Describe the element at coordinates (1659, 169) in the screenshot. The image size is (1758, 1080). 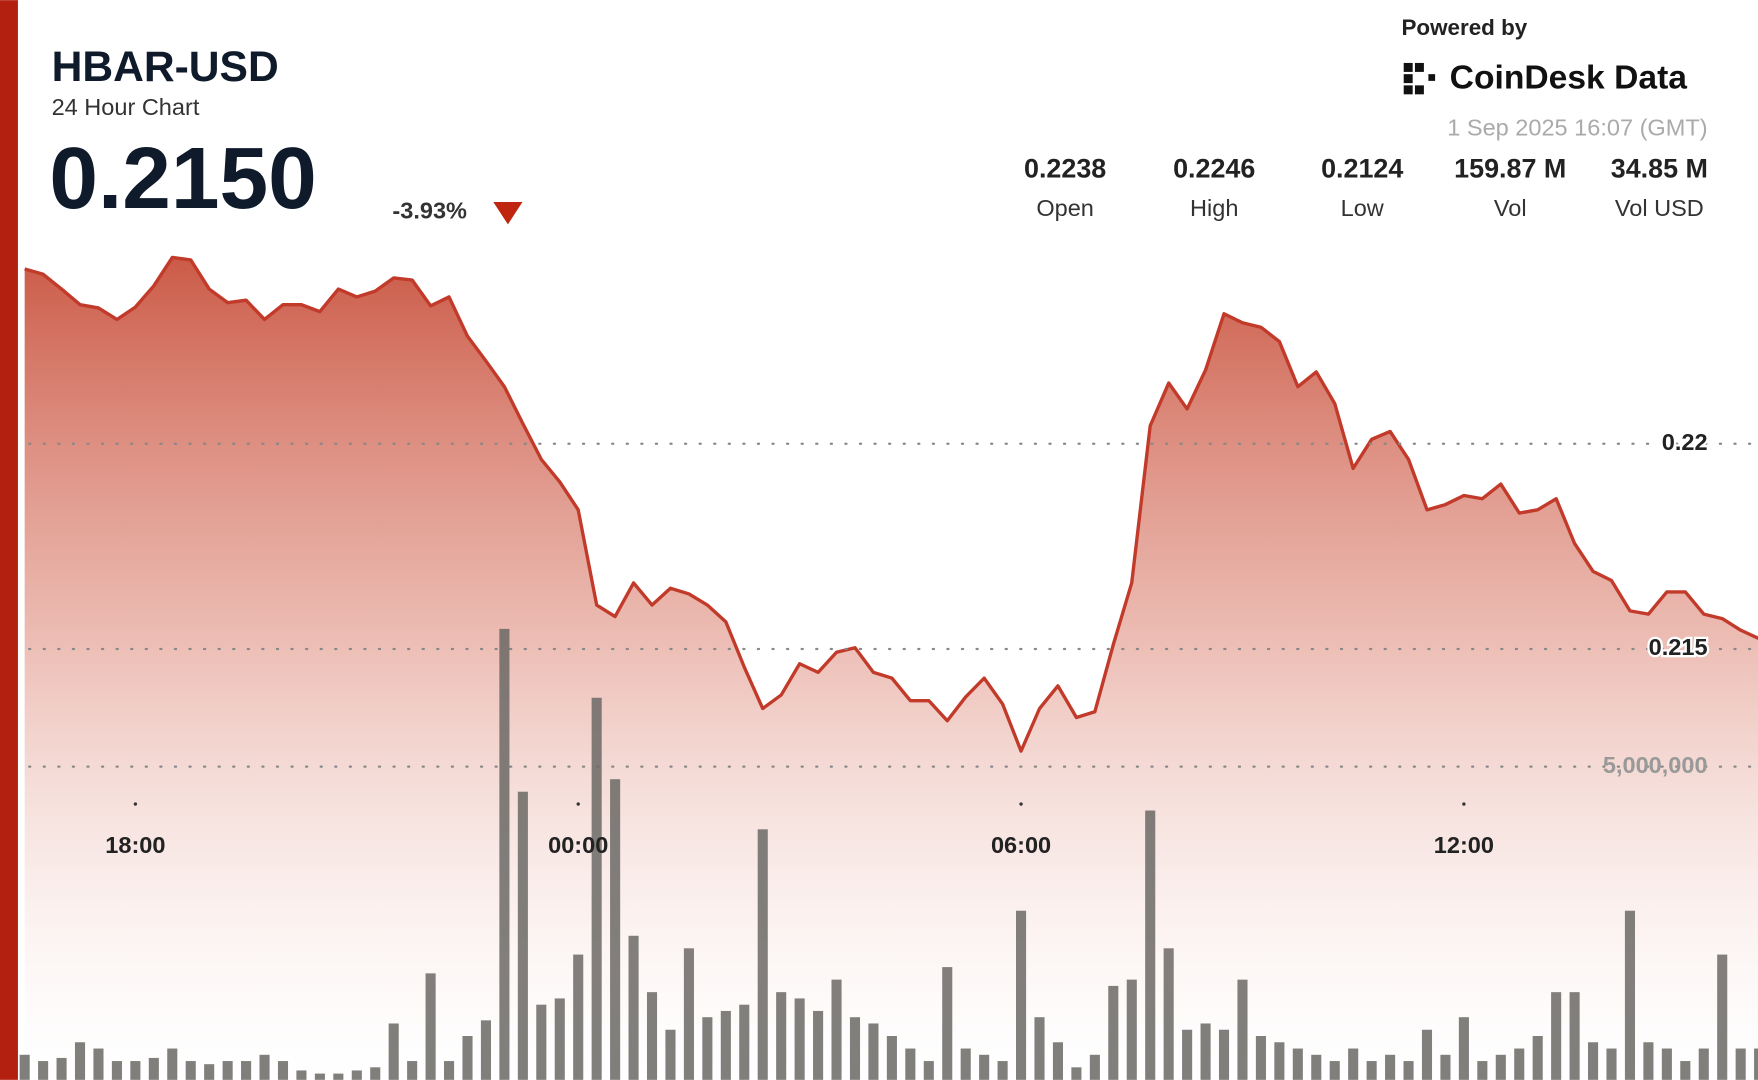
I see `stat-value: 34.85 M` at that location.